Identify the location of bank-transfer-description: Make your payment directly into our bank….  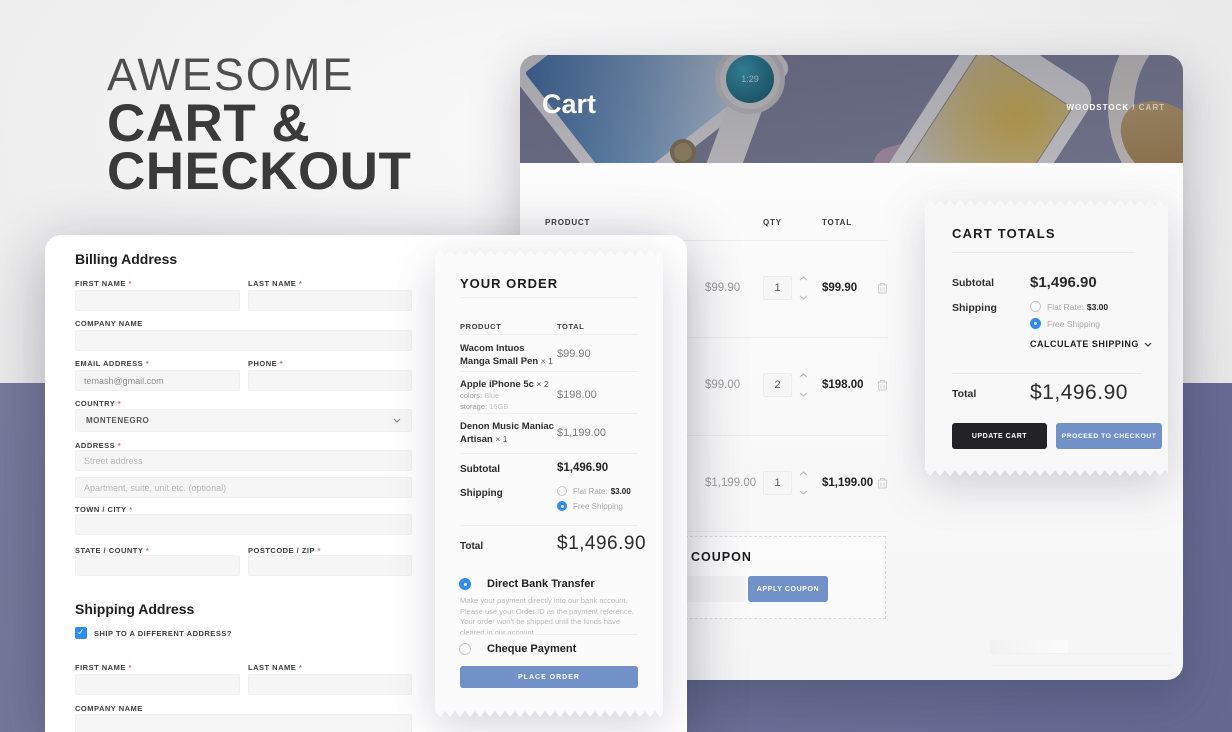
(547, 616).